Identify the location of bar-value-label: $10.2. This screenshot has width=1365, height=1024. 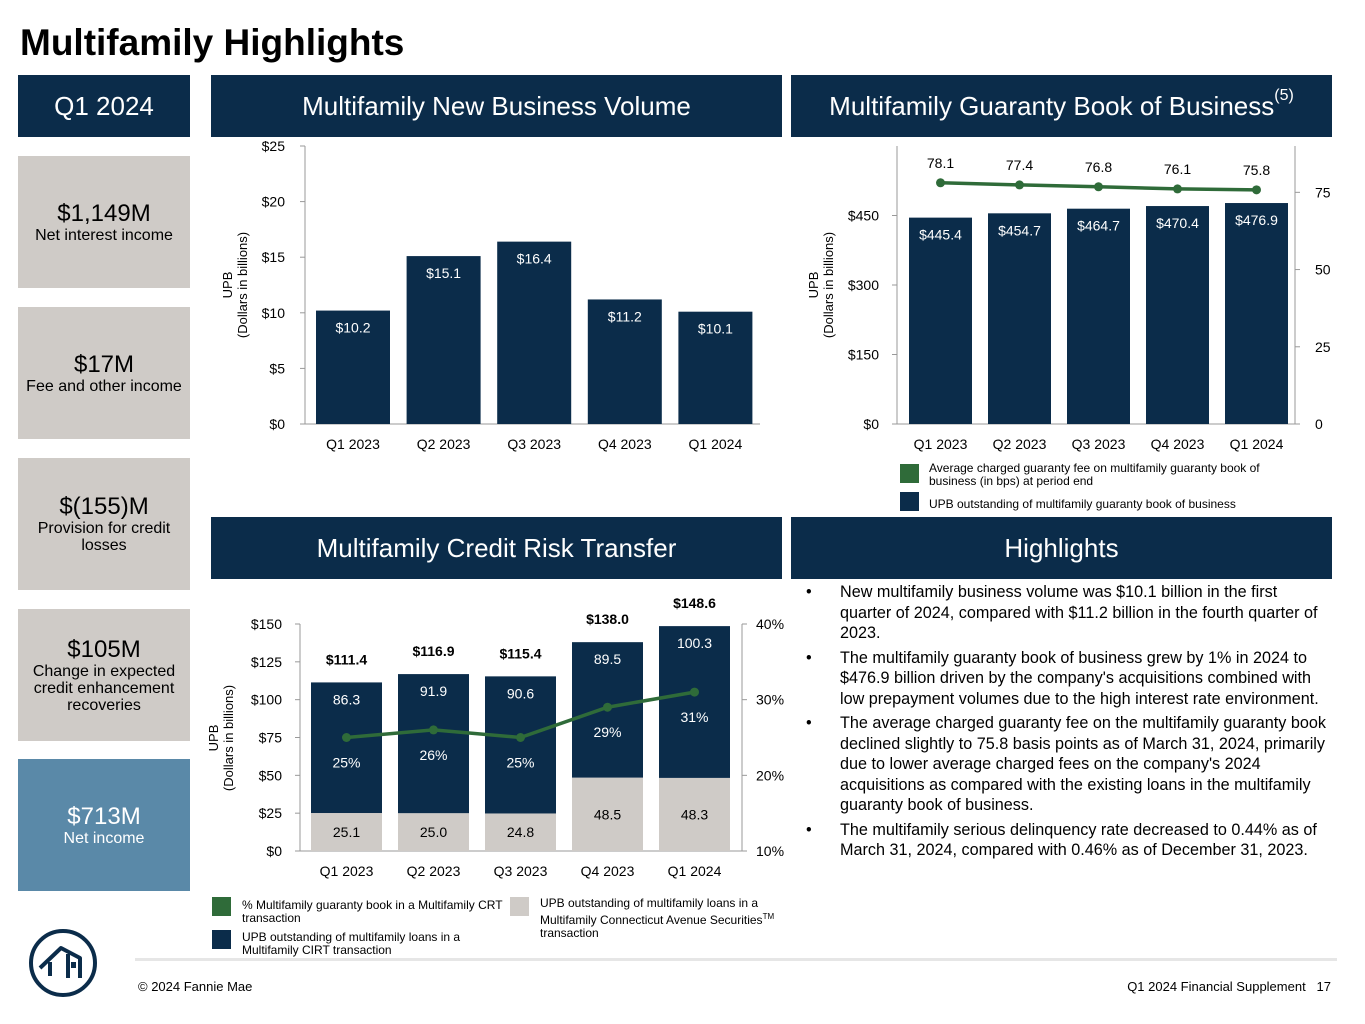
(352, 328).